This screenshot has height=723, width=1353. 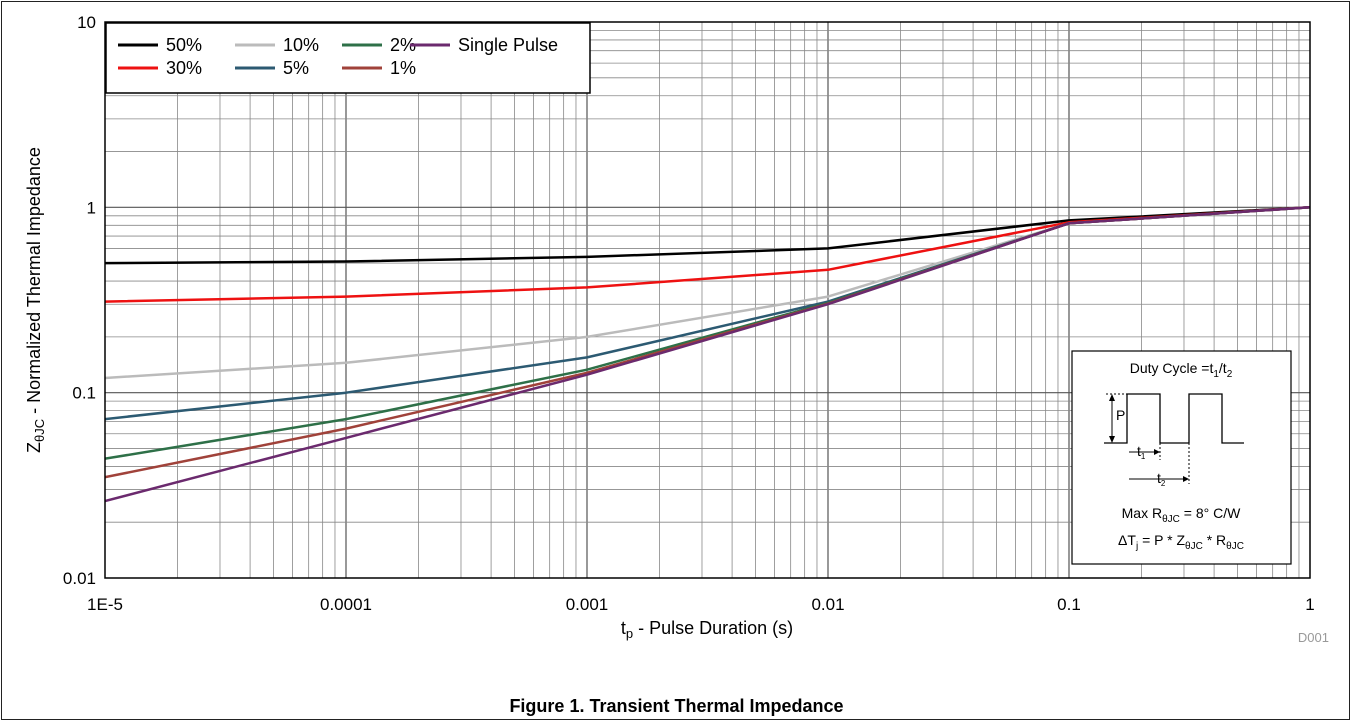 I want to click on x-tick-label: 0.01, so click(x=827, y=604).